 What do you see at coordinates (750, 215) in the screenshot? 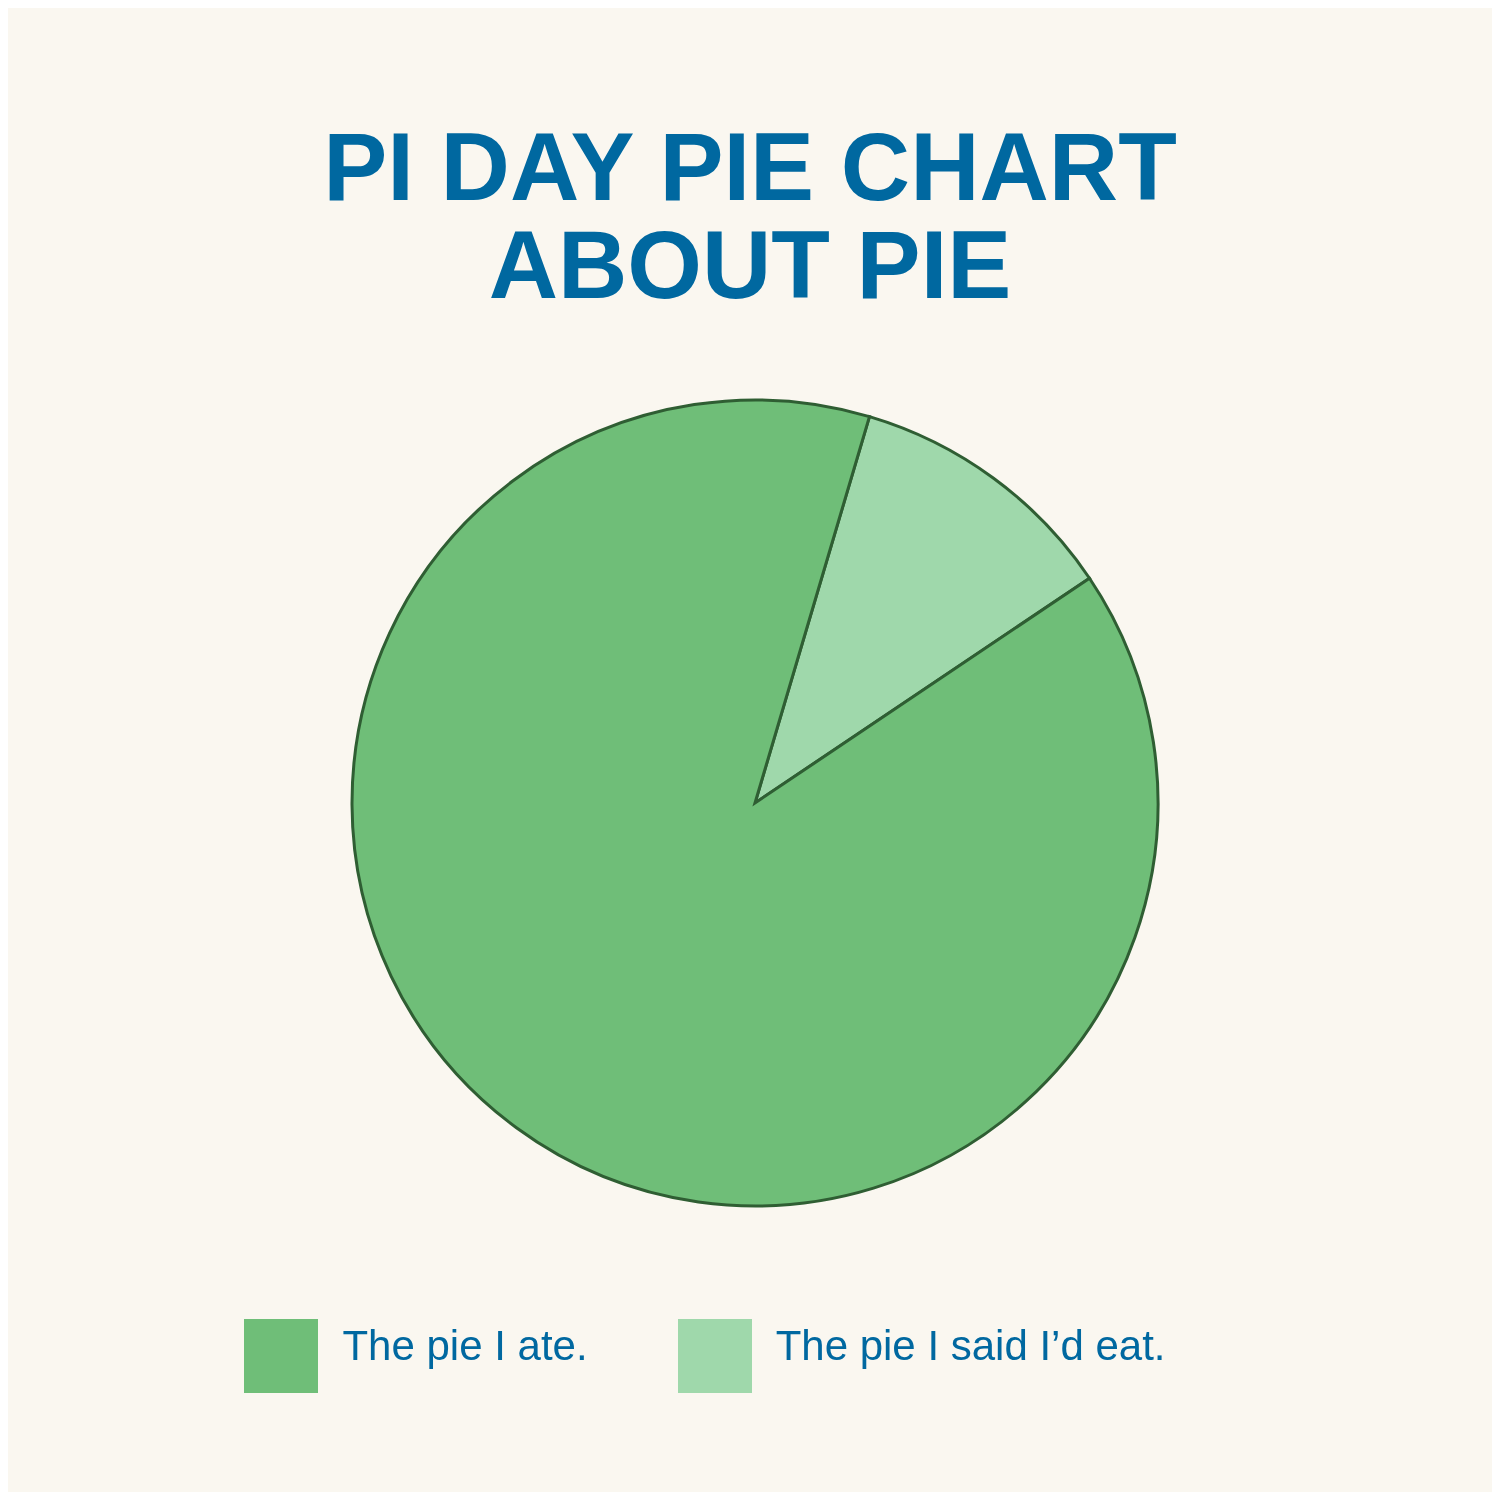
I see `chart-title: PI DAY PIE CHART ABOUT PIE` at bounding box center [750, 215].